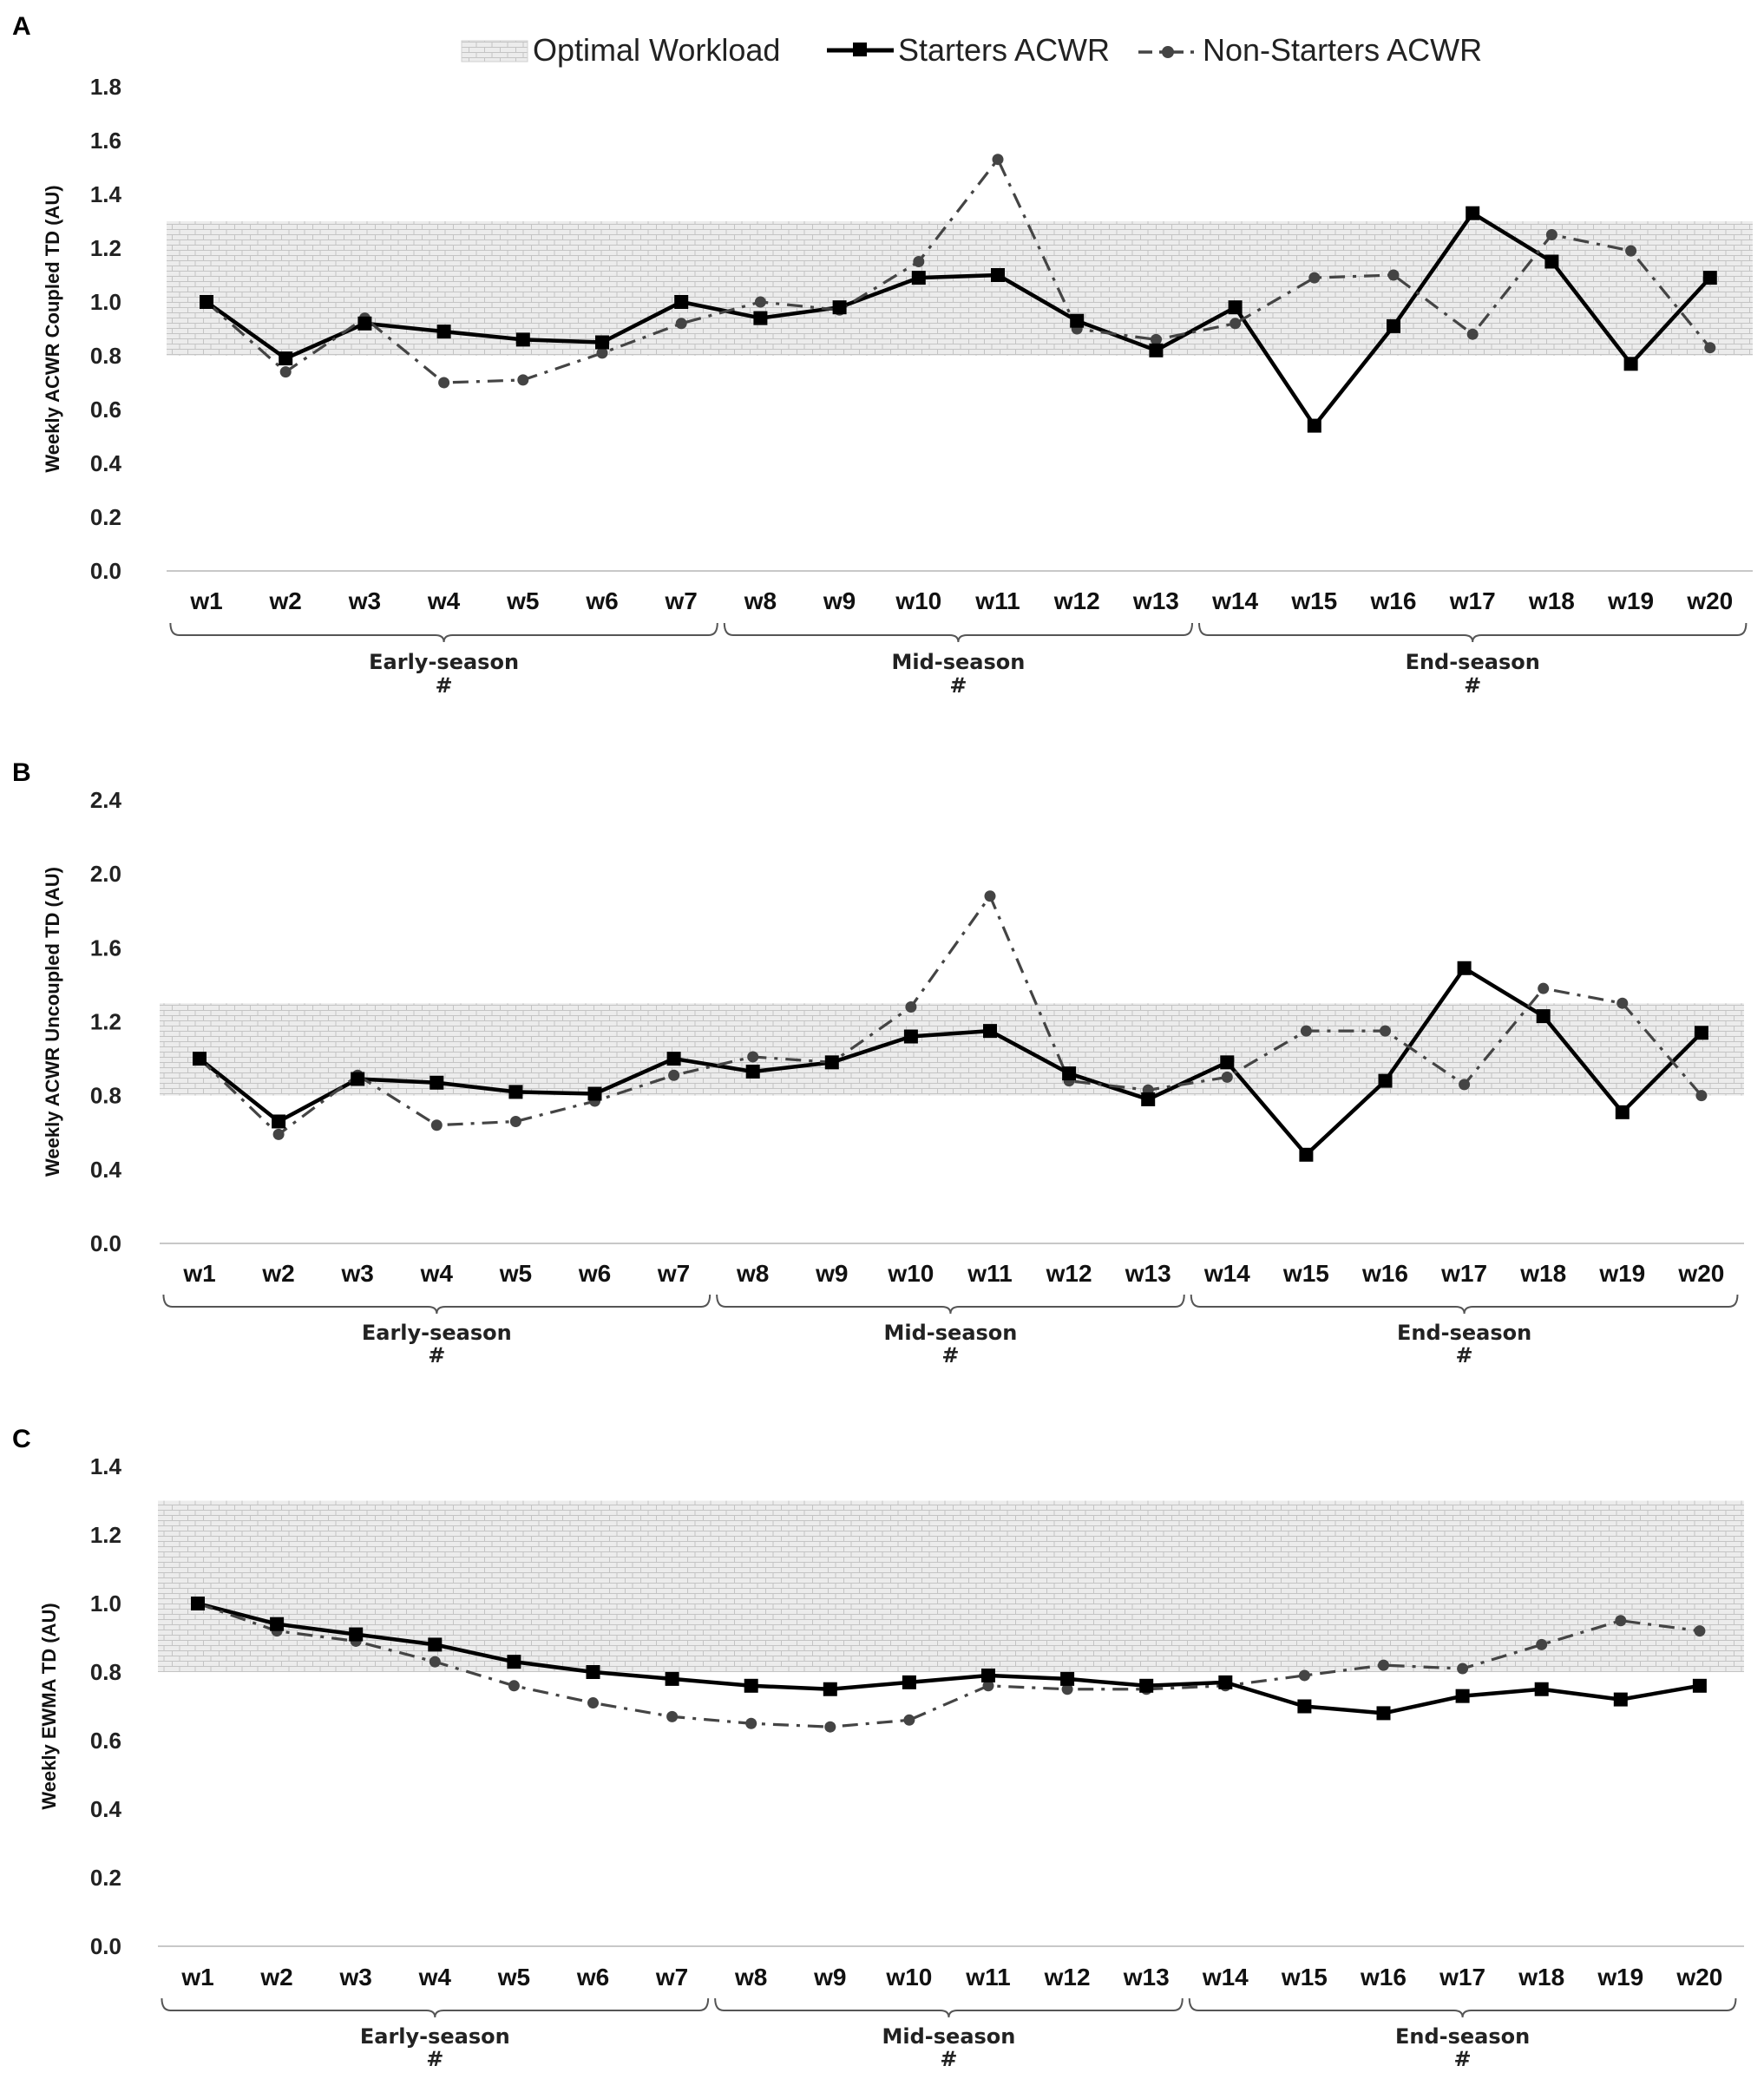 The width and height of the screenshot is (1764, 2079). What do you see at coordinates (21, 26) in the screenshot?
I see `panel-letter-a: A` at bounding box center [21, 26].